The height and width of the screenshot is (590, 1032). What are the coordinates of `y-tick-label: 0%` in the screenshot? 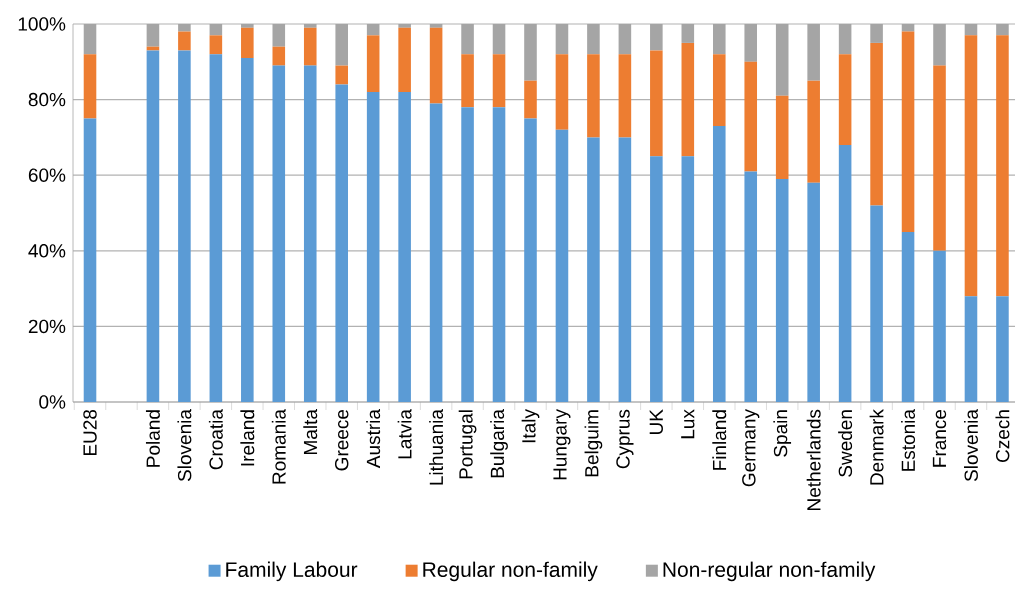 It's located at (52, 402).